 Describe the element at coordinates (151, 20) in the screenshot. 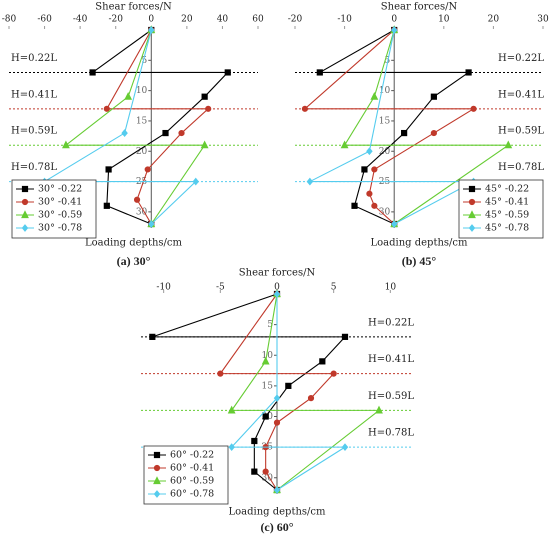

I see `x-tick-label: 0` at that location.